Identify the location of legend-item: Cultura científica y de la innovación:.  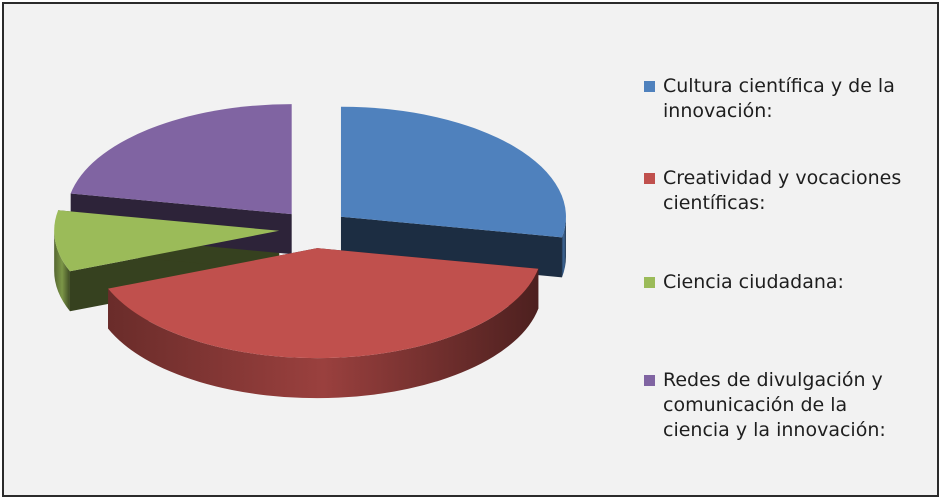
(769, 99).